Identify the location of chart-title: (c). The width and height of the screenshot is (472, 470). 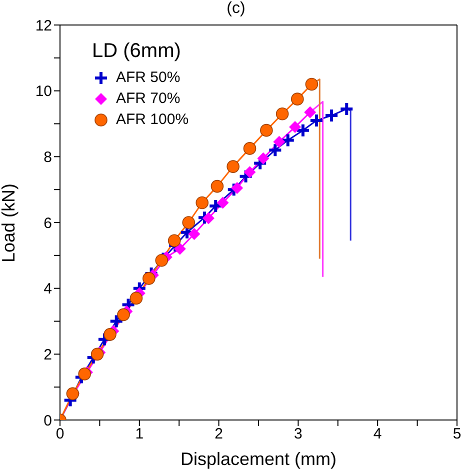
(236, 9).